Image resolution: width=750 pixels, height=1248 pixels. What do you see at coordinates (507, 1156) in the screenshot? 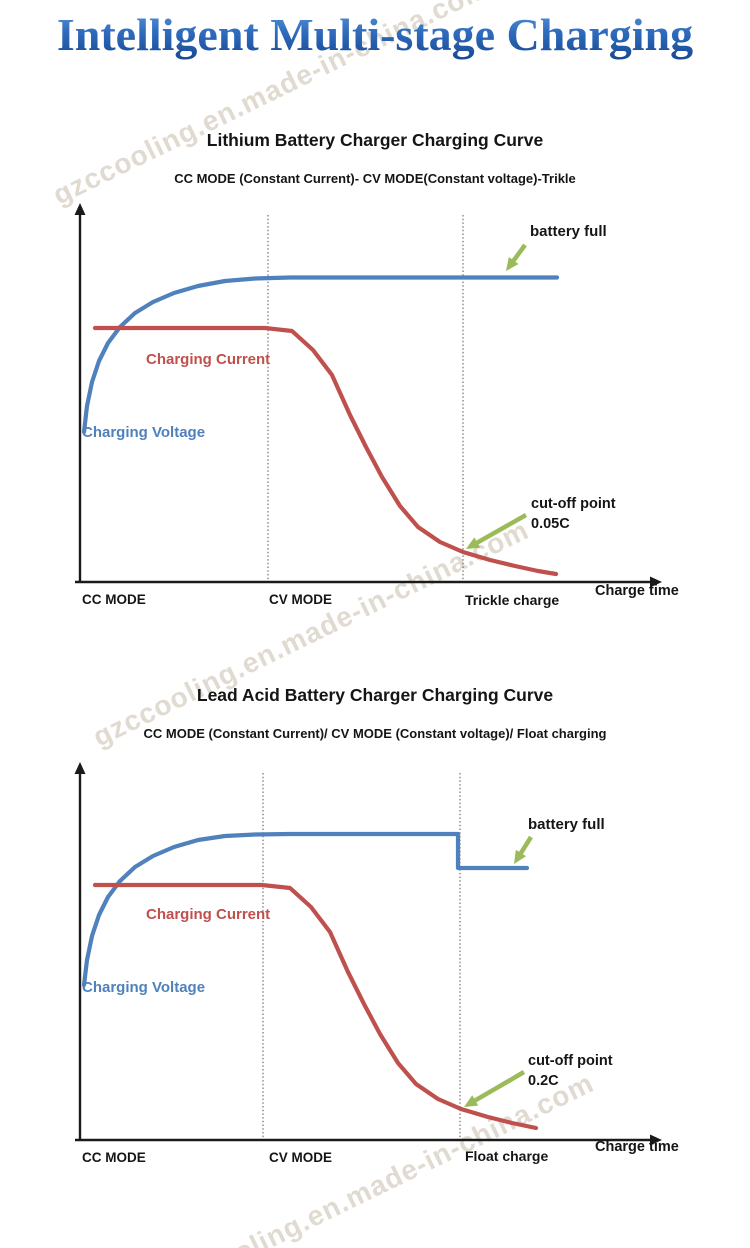
I see `label-region-float-charge: Float charge` at bounding box center [507, 1156].